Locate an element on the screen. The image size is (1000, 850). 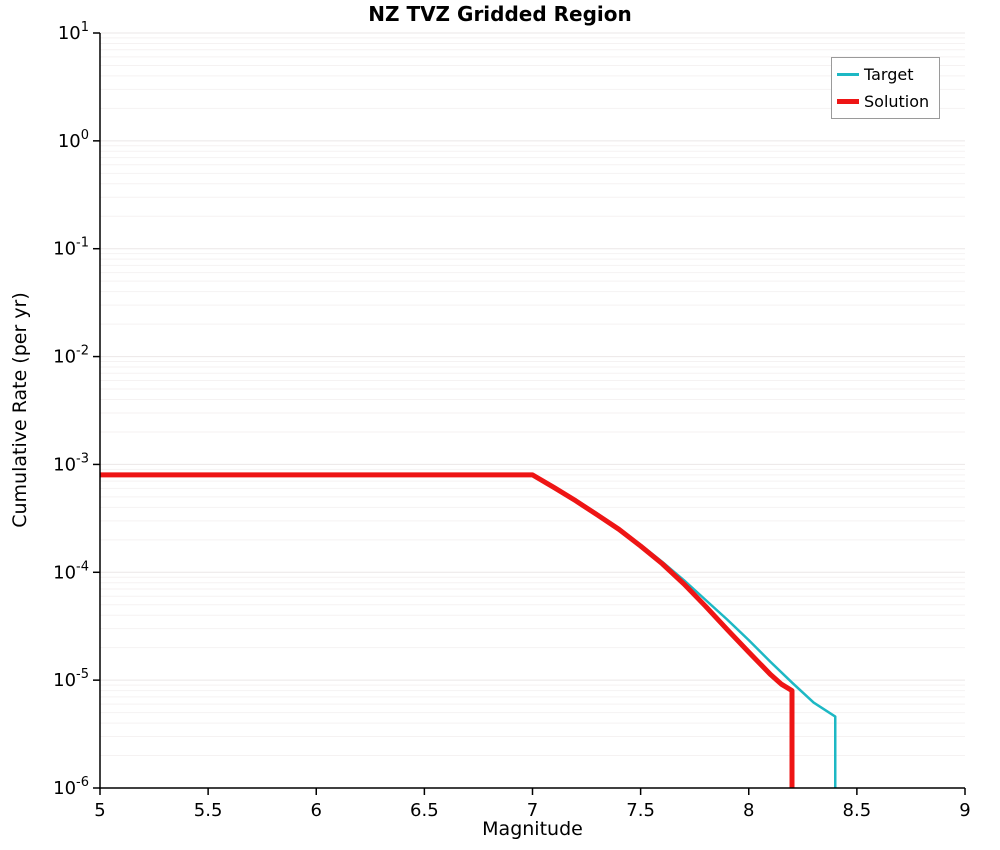
y-tick-label: 10⁻⁵ is located at coordinates (71, 679).